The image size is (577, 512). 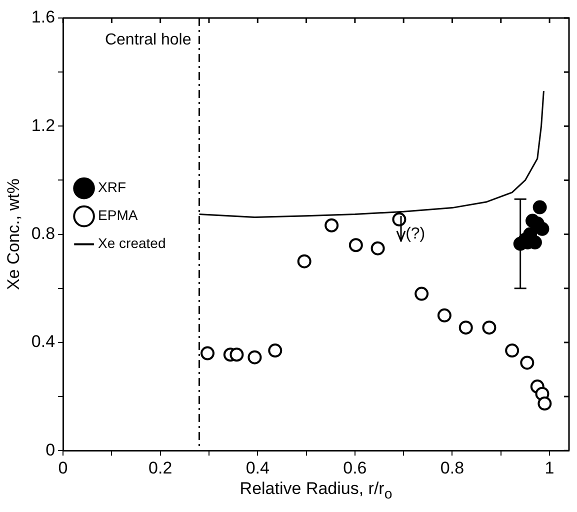 What do you see at coordinates (416, 234) in the screenshot?
I see `annotation: (?)` at bounding box center [416, 234].